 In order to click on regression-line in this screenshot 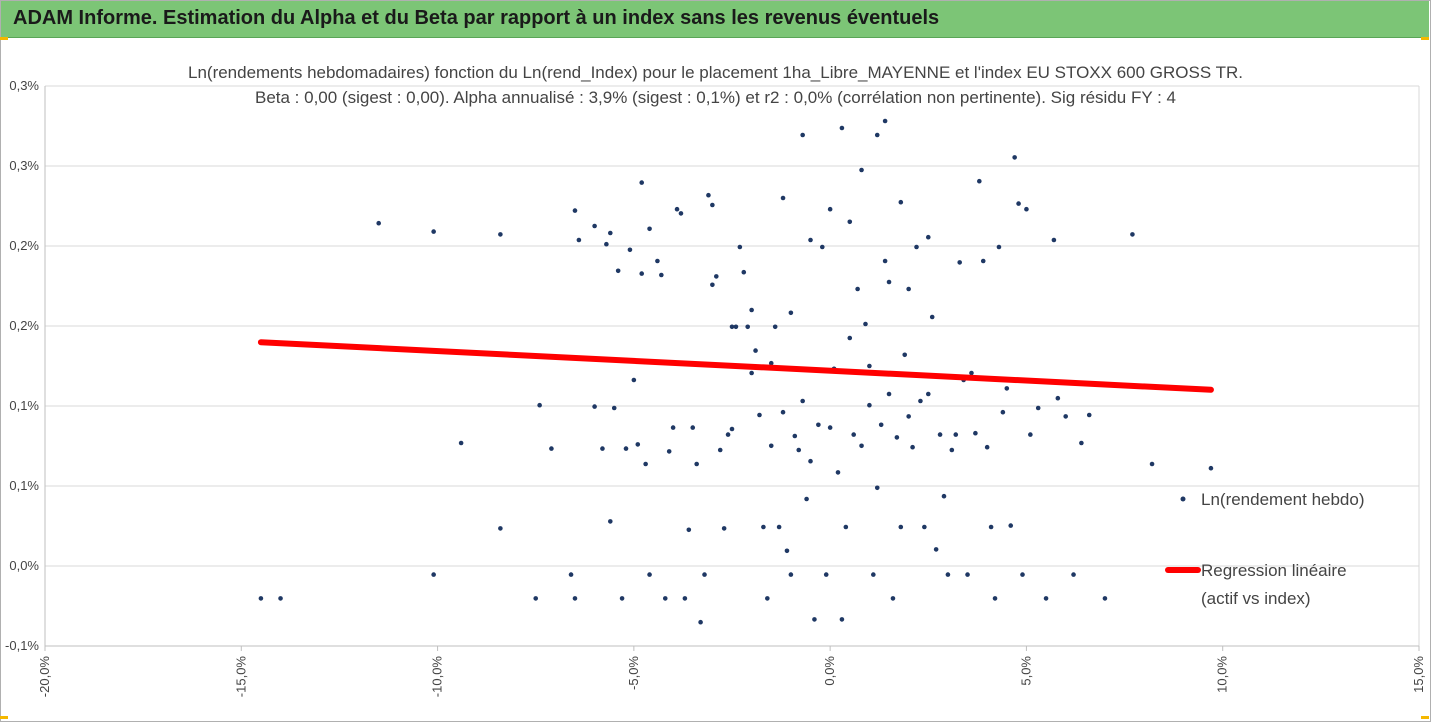, I will do `click(735, 366)`.